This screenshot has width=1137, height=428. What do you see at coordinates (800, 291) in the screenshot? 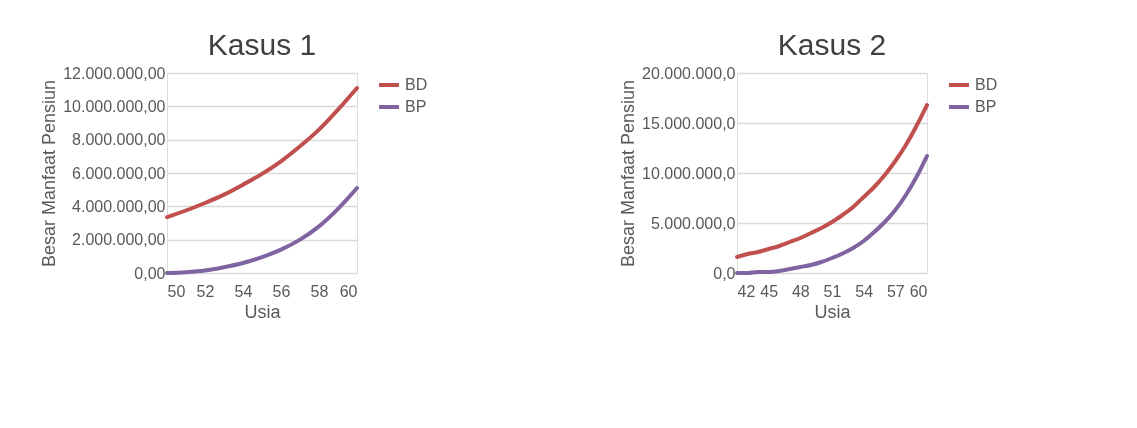
I see `x-tick-label: 48` at bounding box center [800, 291].